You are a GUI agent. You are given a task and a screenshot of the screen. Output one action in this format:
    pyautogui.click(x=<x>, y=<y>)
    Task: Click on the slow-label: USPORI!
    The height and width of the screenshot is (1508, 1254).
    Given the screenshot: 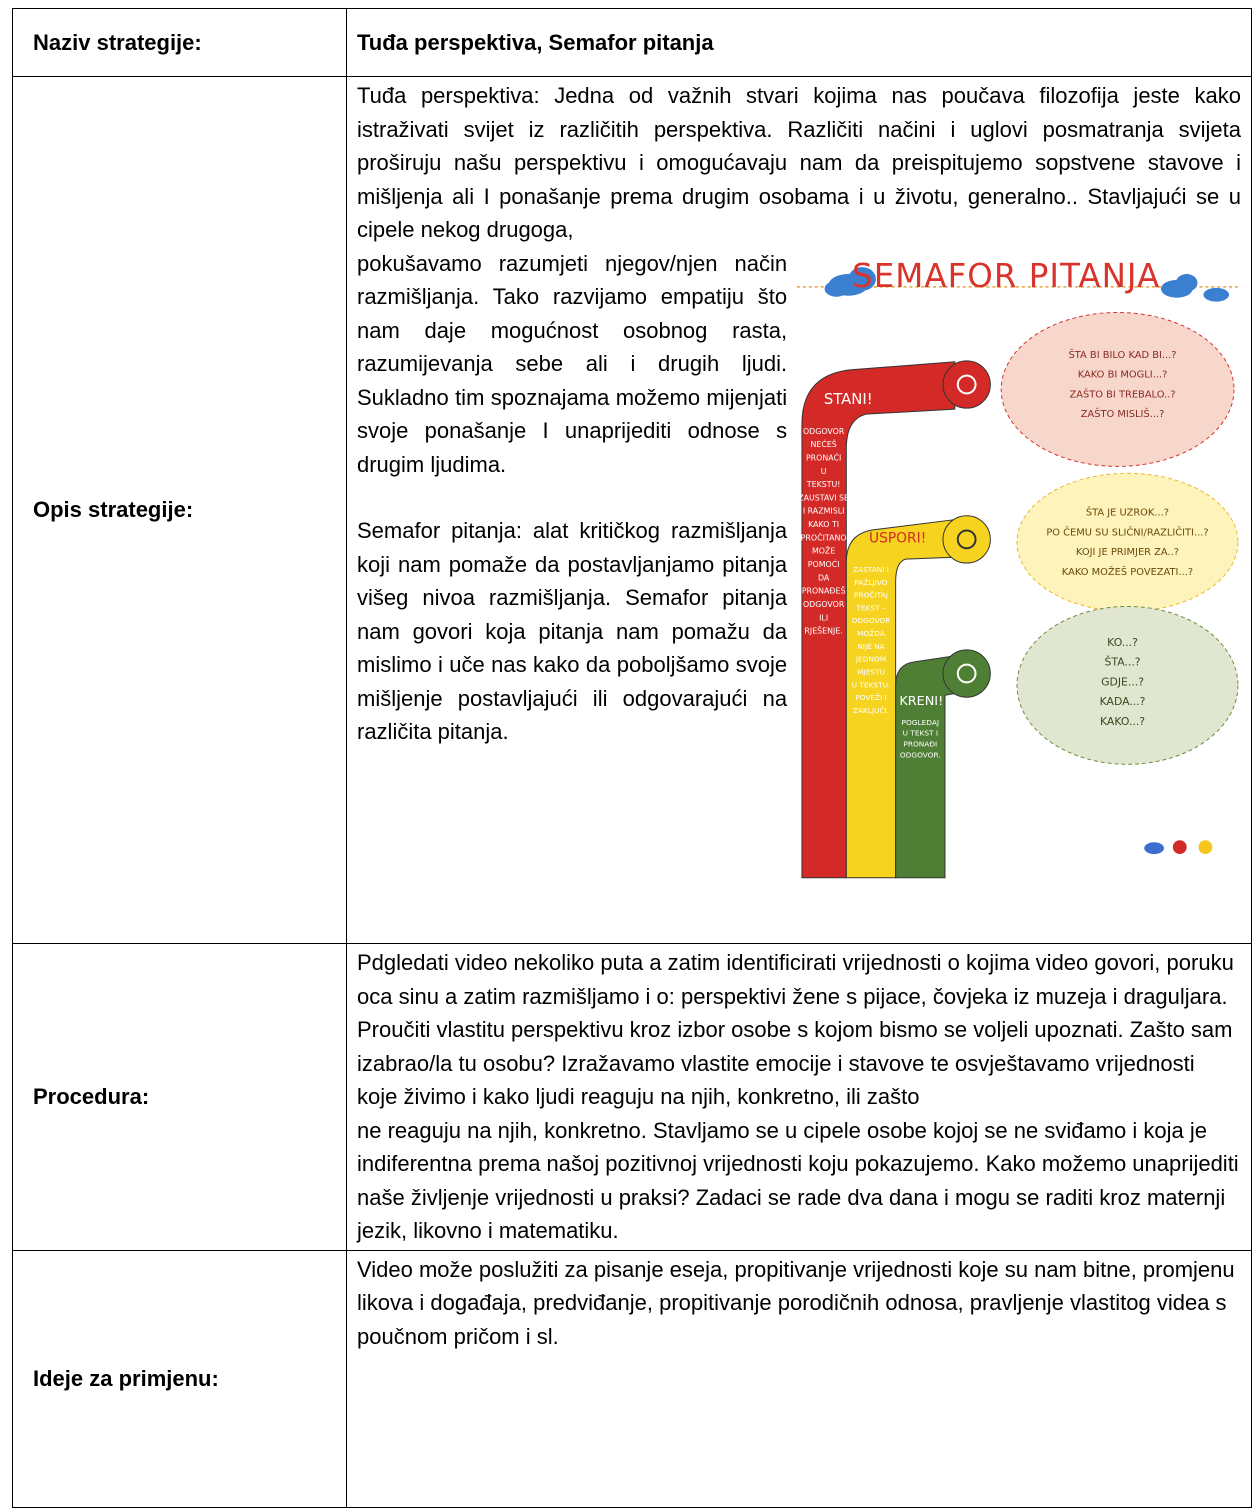 What is the action you would take?
    pyautogui.click(x=897, y=538)
    